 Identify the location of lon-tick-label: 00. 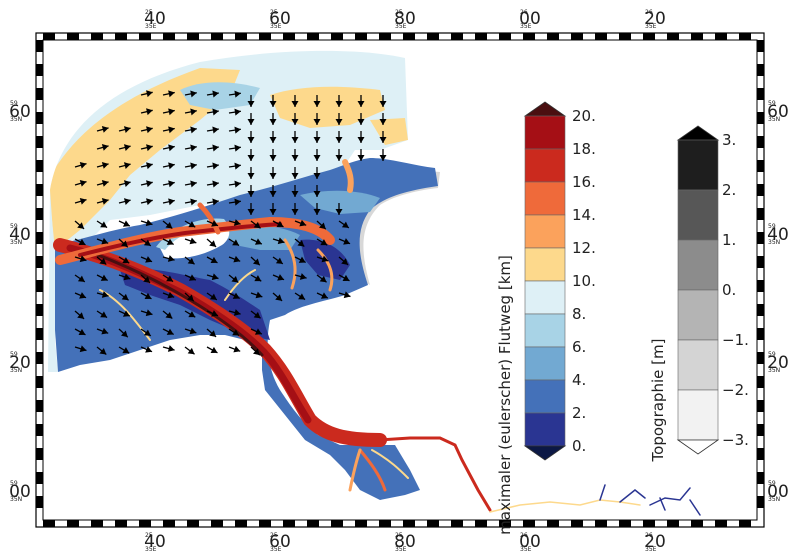
(530, 542).